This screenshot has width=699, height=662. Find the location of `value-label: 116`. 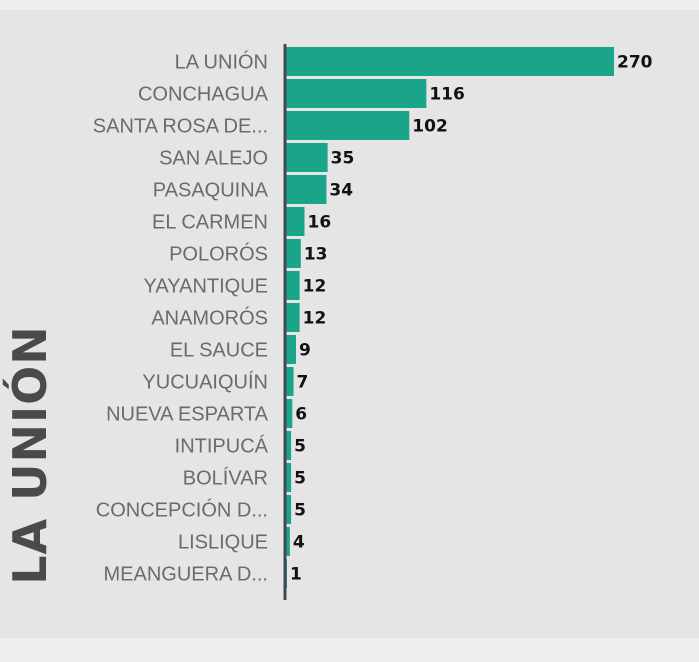

value-label: 116 is located at coordinates (447, 95).